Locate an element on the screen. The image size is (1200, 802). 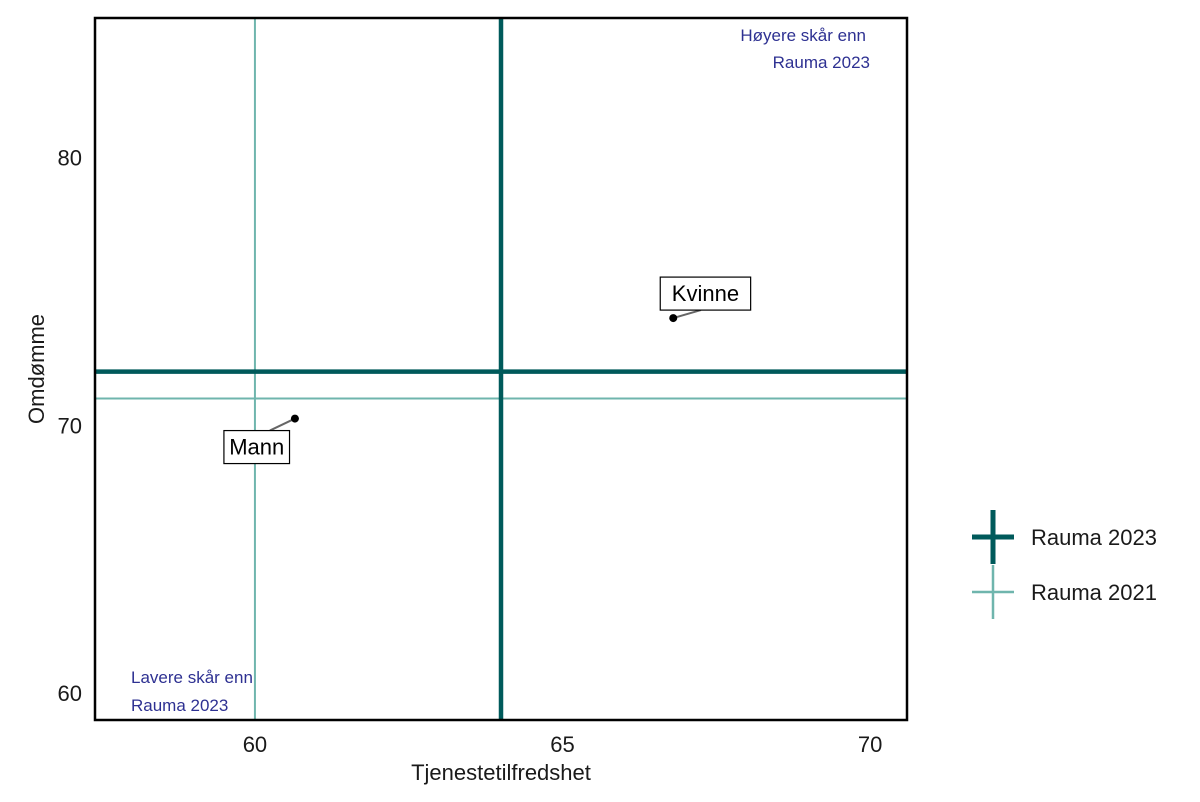
mann-label: Mann is located at coordinates (256, 447).